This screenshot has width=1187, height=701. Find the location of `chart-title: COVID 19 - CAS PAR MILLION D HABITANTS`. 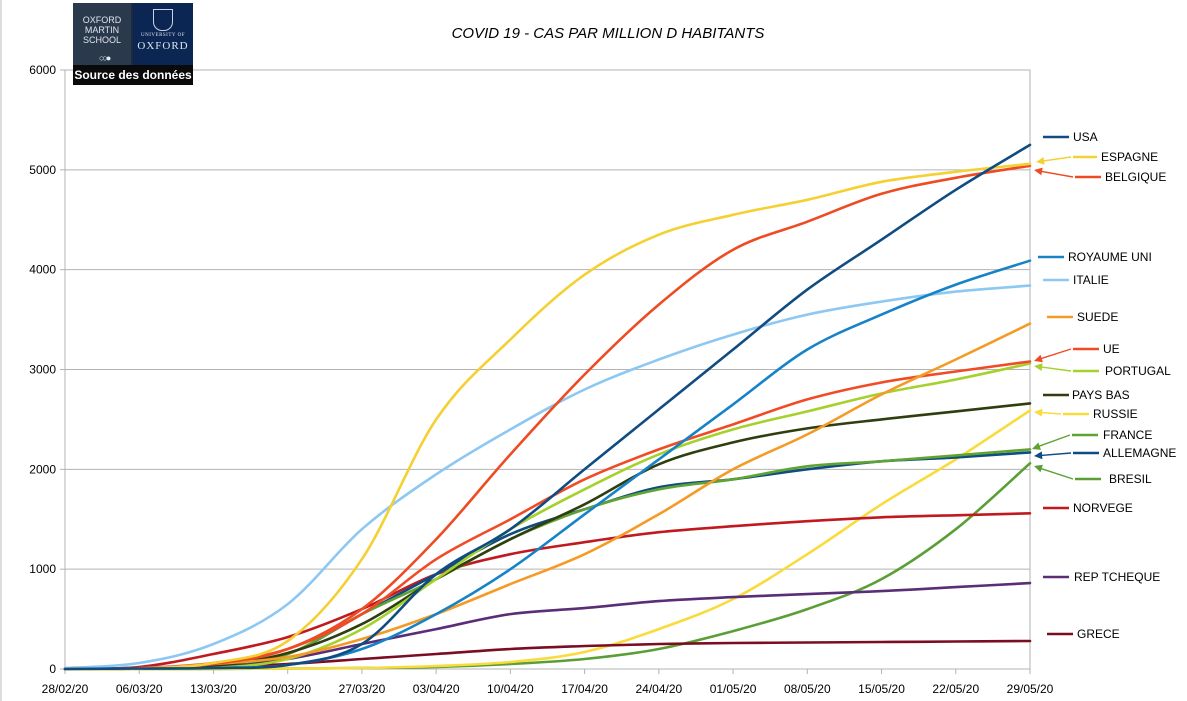

chart-title: COVID 19 - CAS PAR MILLION D HABITANTS is located at coordinates (608, 33).